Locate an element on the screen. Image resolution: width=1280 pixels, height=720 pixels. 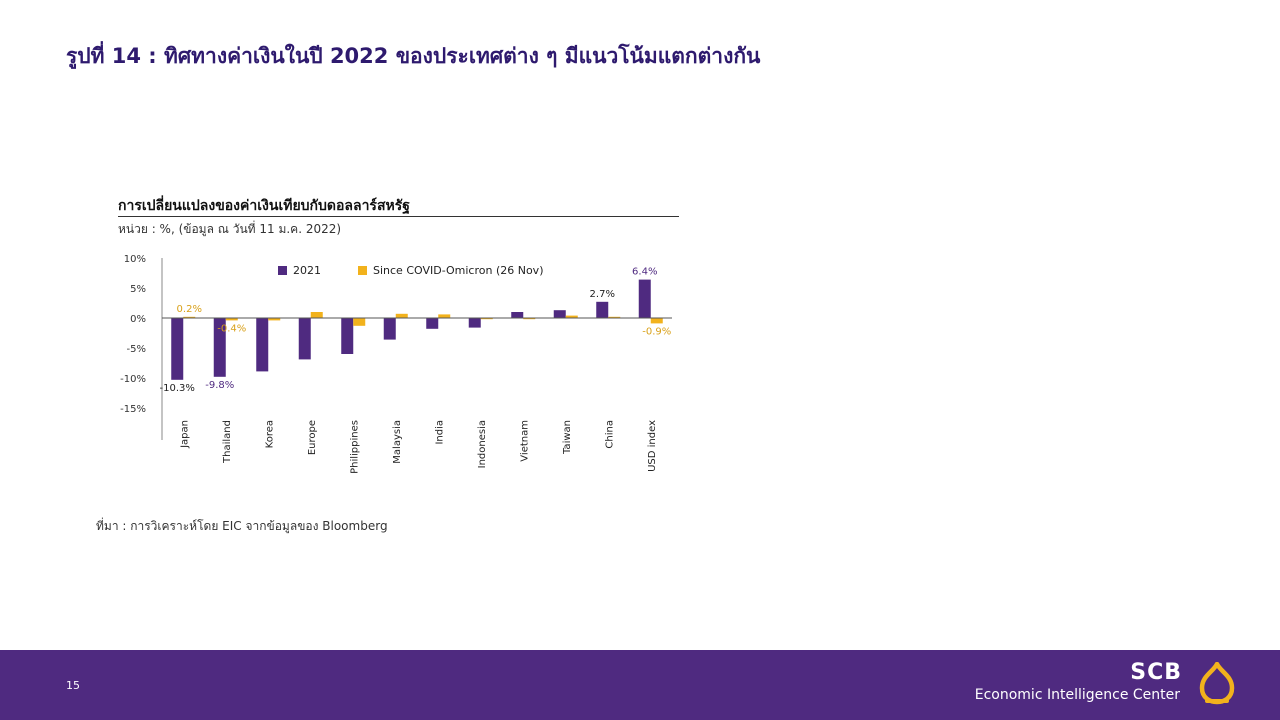
x-category-label: Thailand is located at coordinates (227, 442).